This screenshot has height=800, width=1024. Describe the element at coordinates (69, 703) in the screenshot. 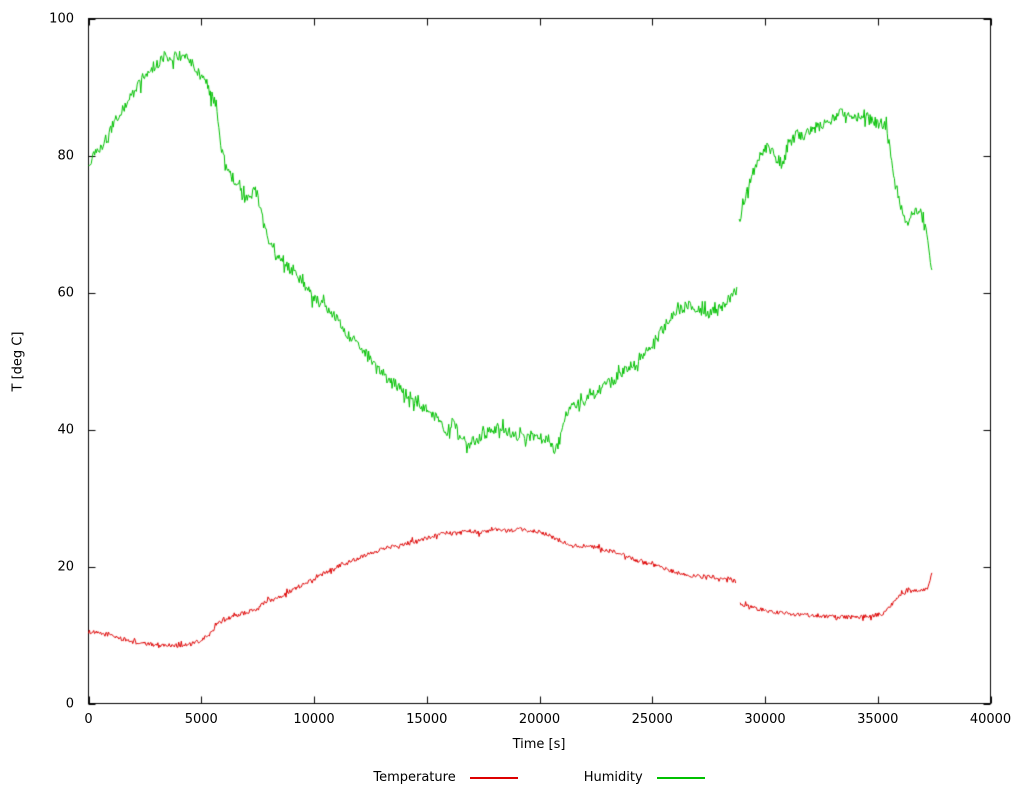

I see `y-tick-label: 0` at that location.